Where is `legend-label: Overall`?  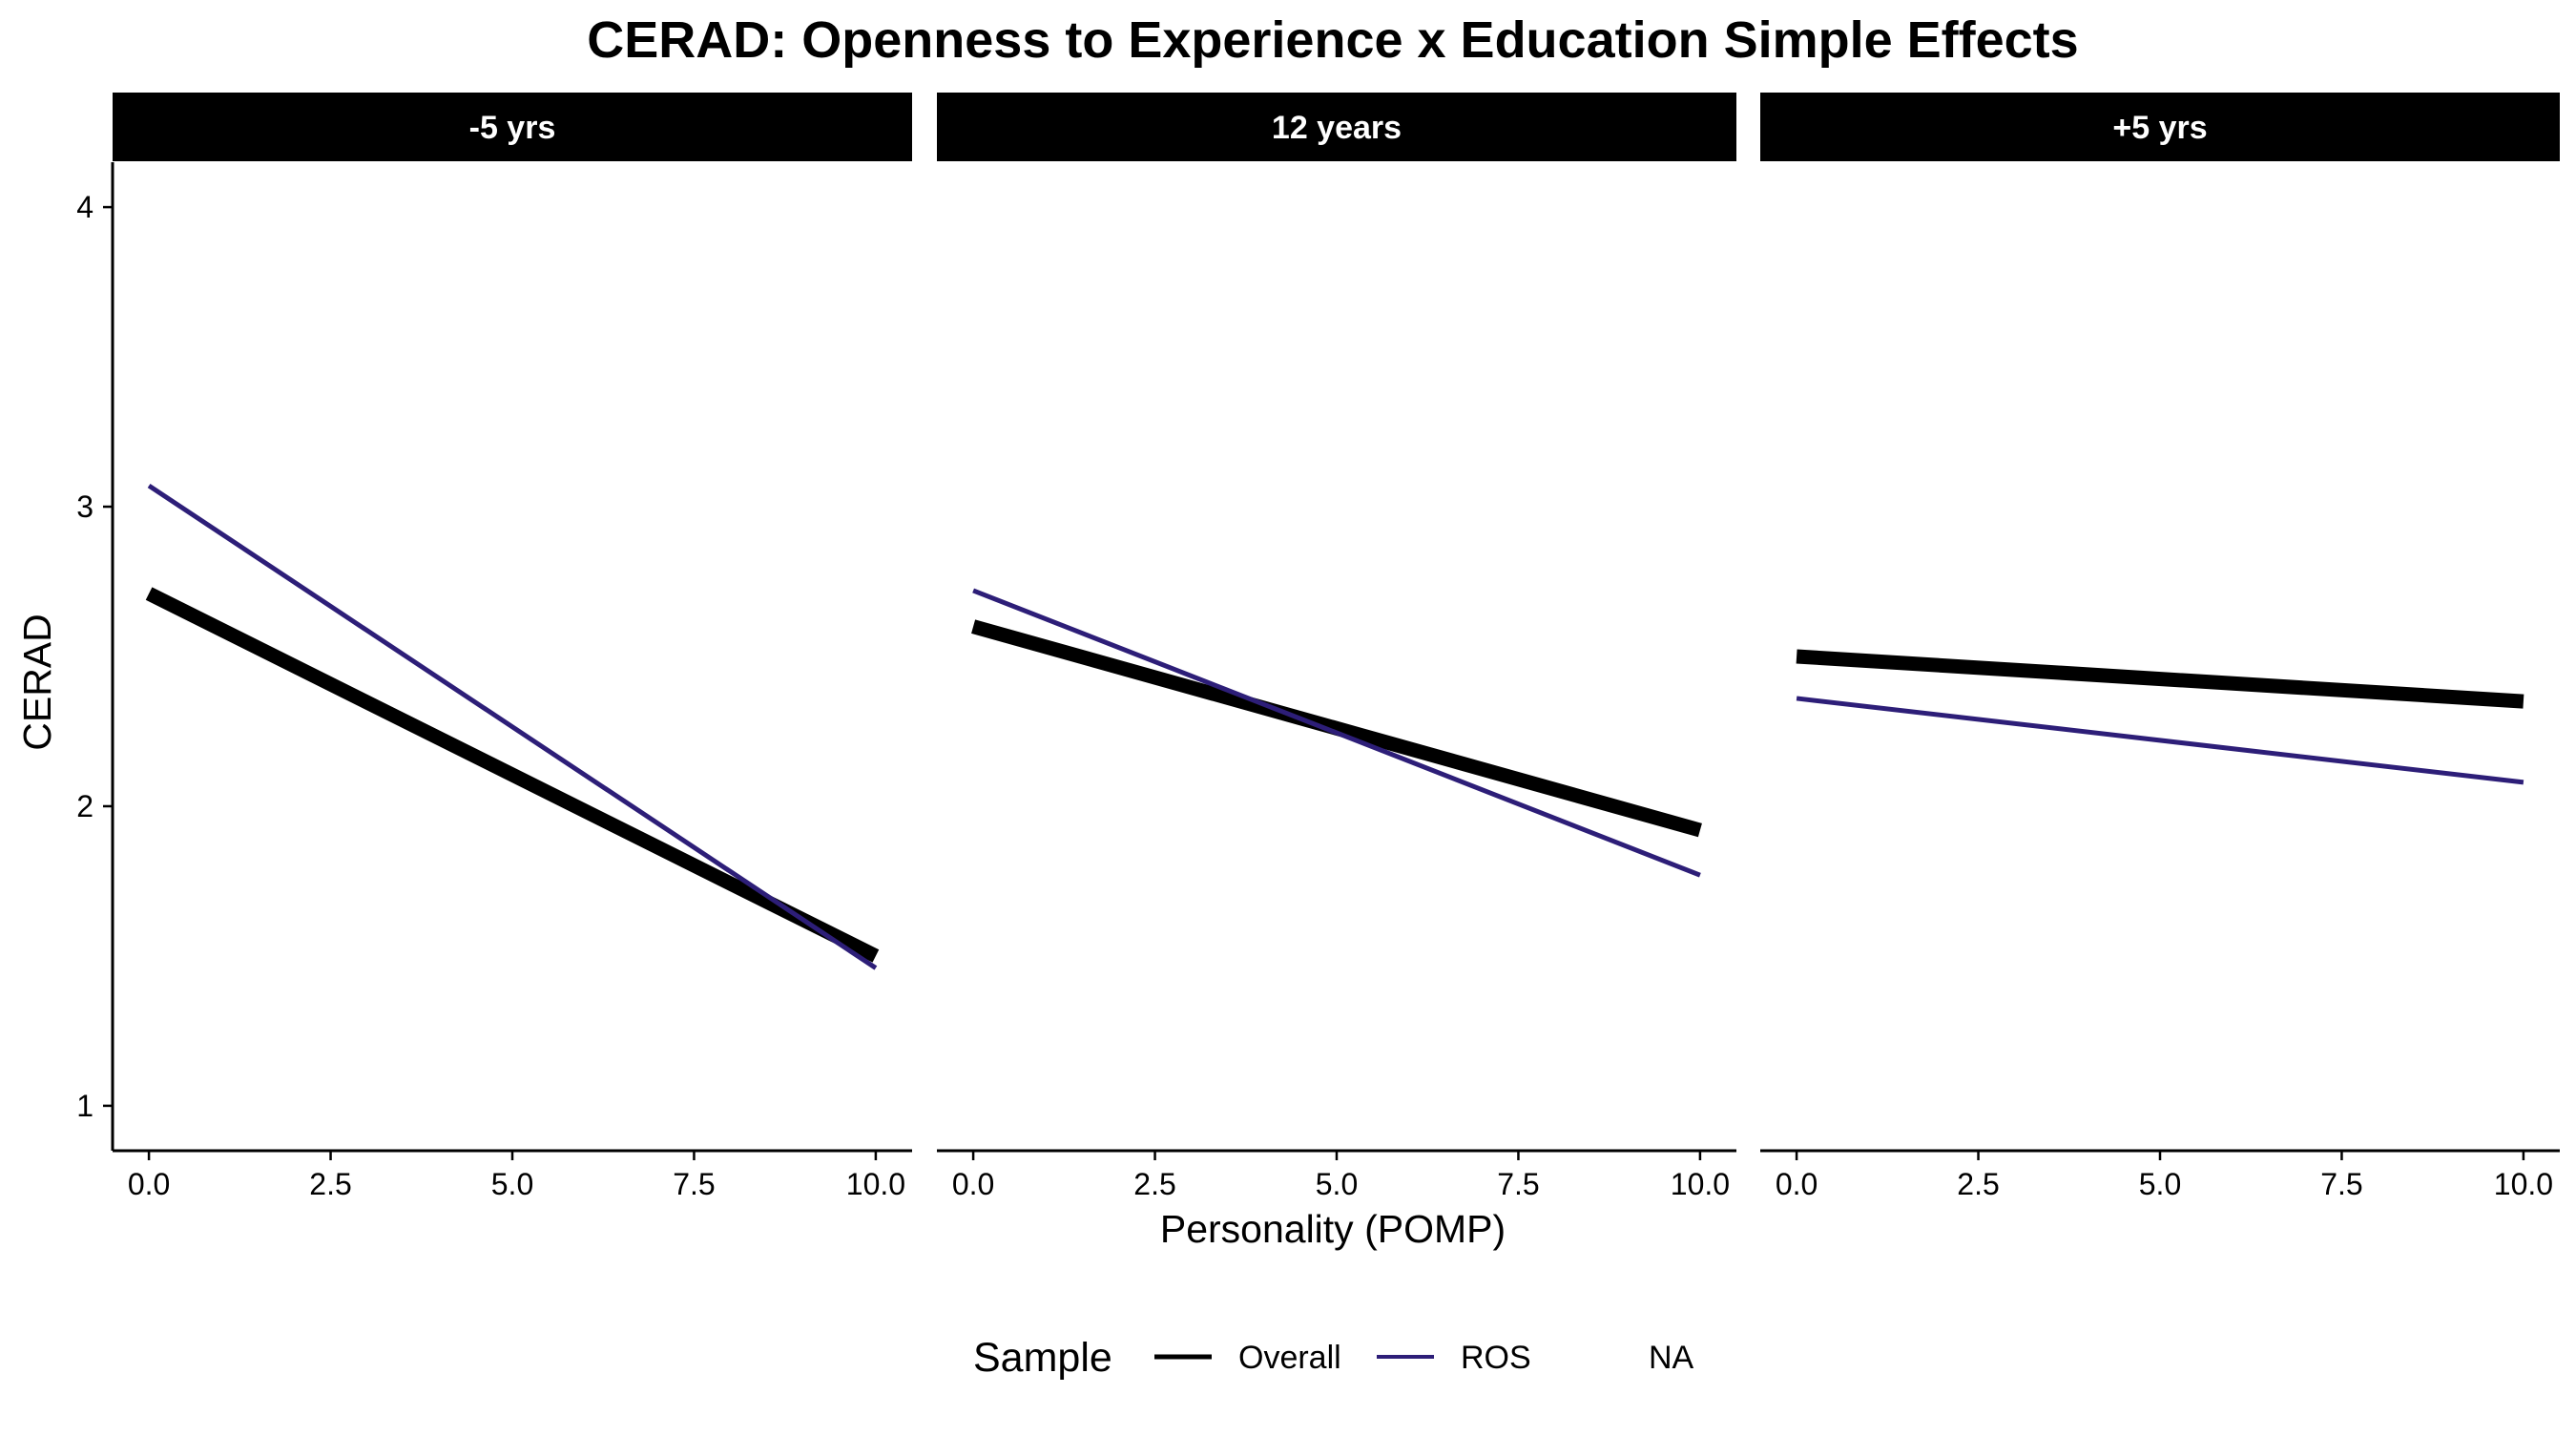 legend-label: Overall is located at coordinates (1289, 1358).